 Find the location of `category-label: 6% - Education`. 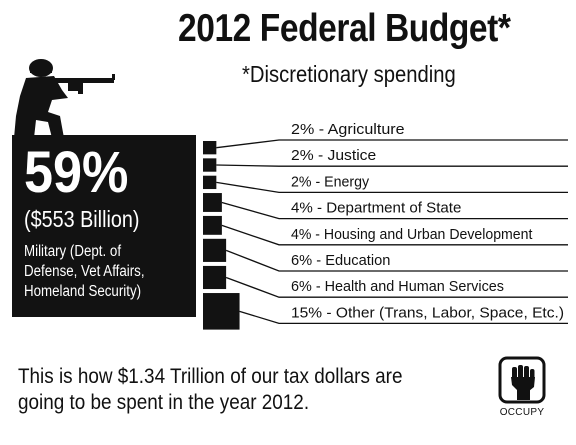

category-label: 6% - Education is located at coordinates (340, 260).